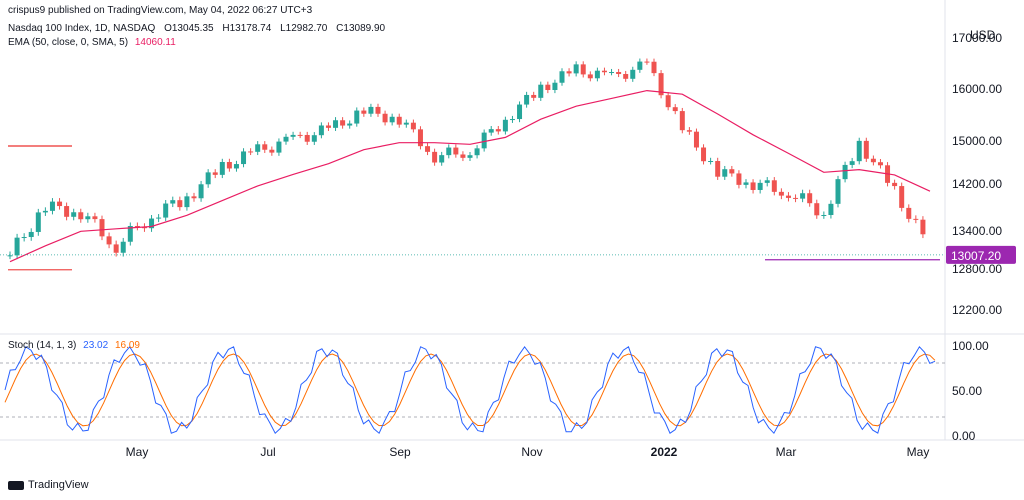 This screenshot has height=500, width=1024. I want to click on time-axis-label: 2022, so click(664, 452).